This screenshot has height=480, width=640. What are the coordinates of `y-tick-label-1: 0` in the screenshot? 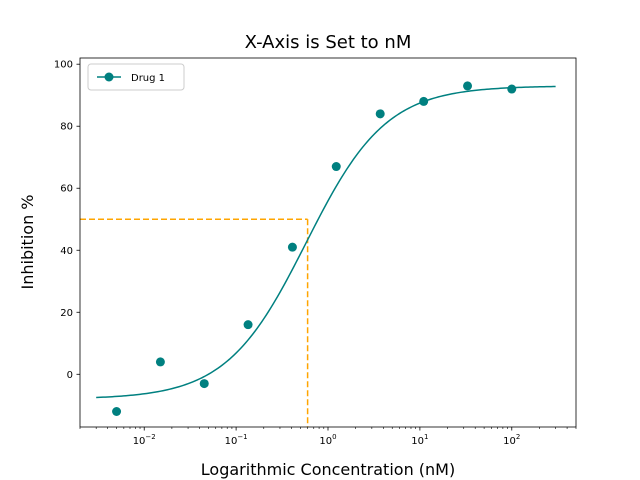 It's located at (70, 375).